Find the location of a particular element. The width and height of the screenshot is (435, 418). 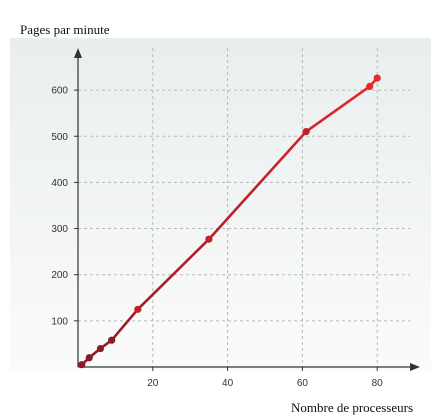

y-axis-arrow-icon is located at coordinates (78, 53).